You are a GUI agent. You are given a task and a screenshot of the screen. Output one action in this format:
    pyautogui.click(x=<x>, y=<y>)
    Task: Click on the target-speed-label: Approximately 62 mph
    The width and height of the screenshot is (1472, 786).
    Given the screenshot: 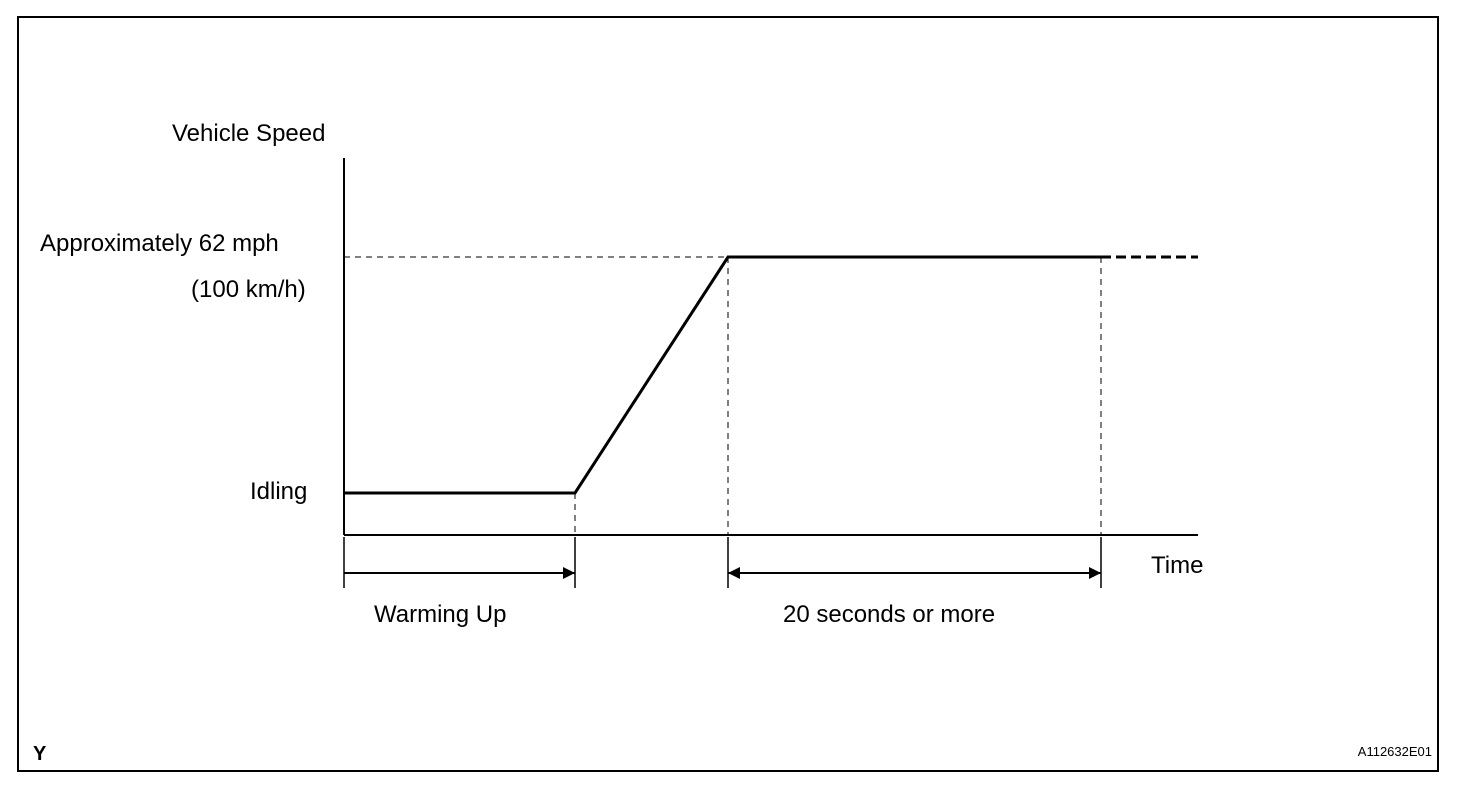 What is the action you would take?
    pyautogui.click(x=159, y=243)
    